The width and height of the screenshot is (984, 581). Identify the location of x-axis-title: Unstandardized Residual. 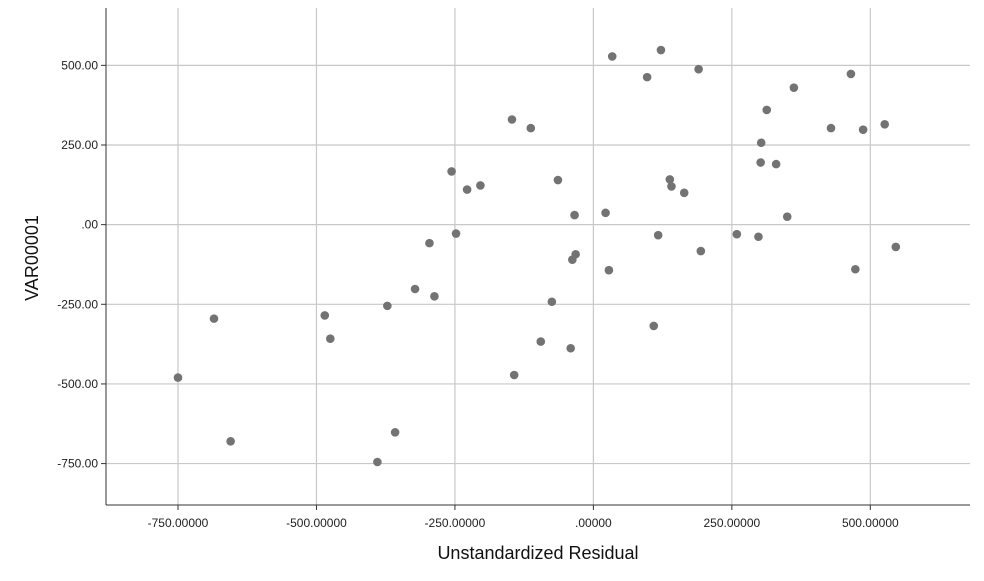
(537, 553).